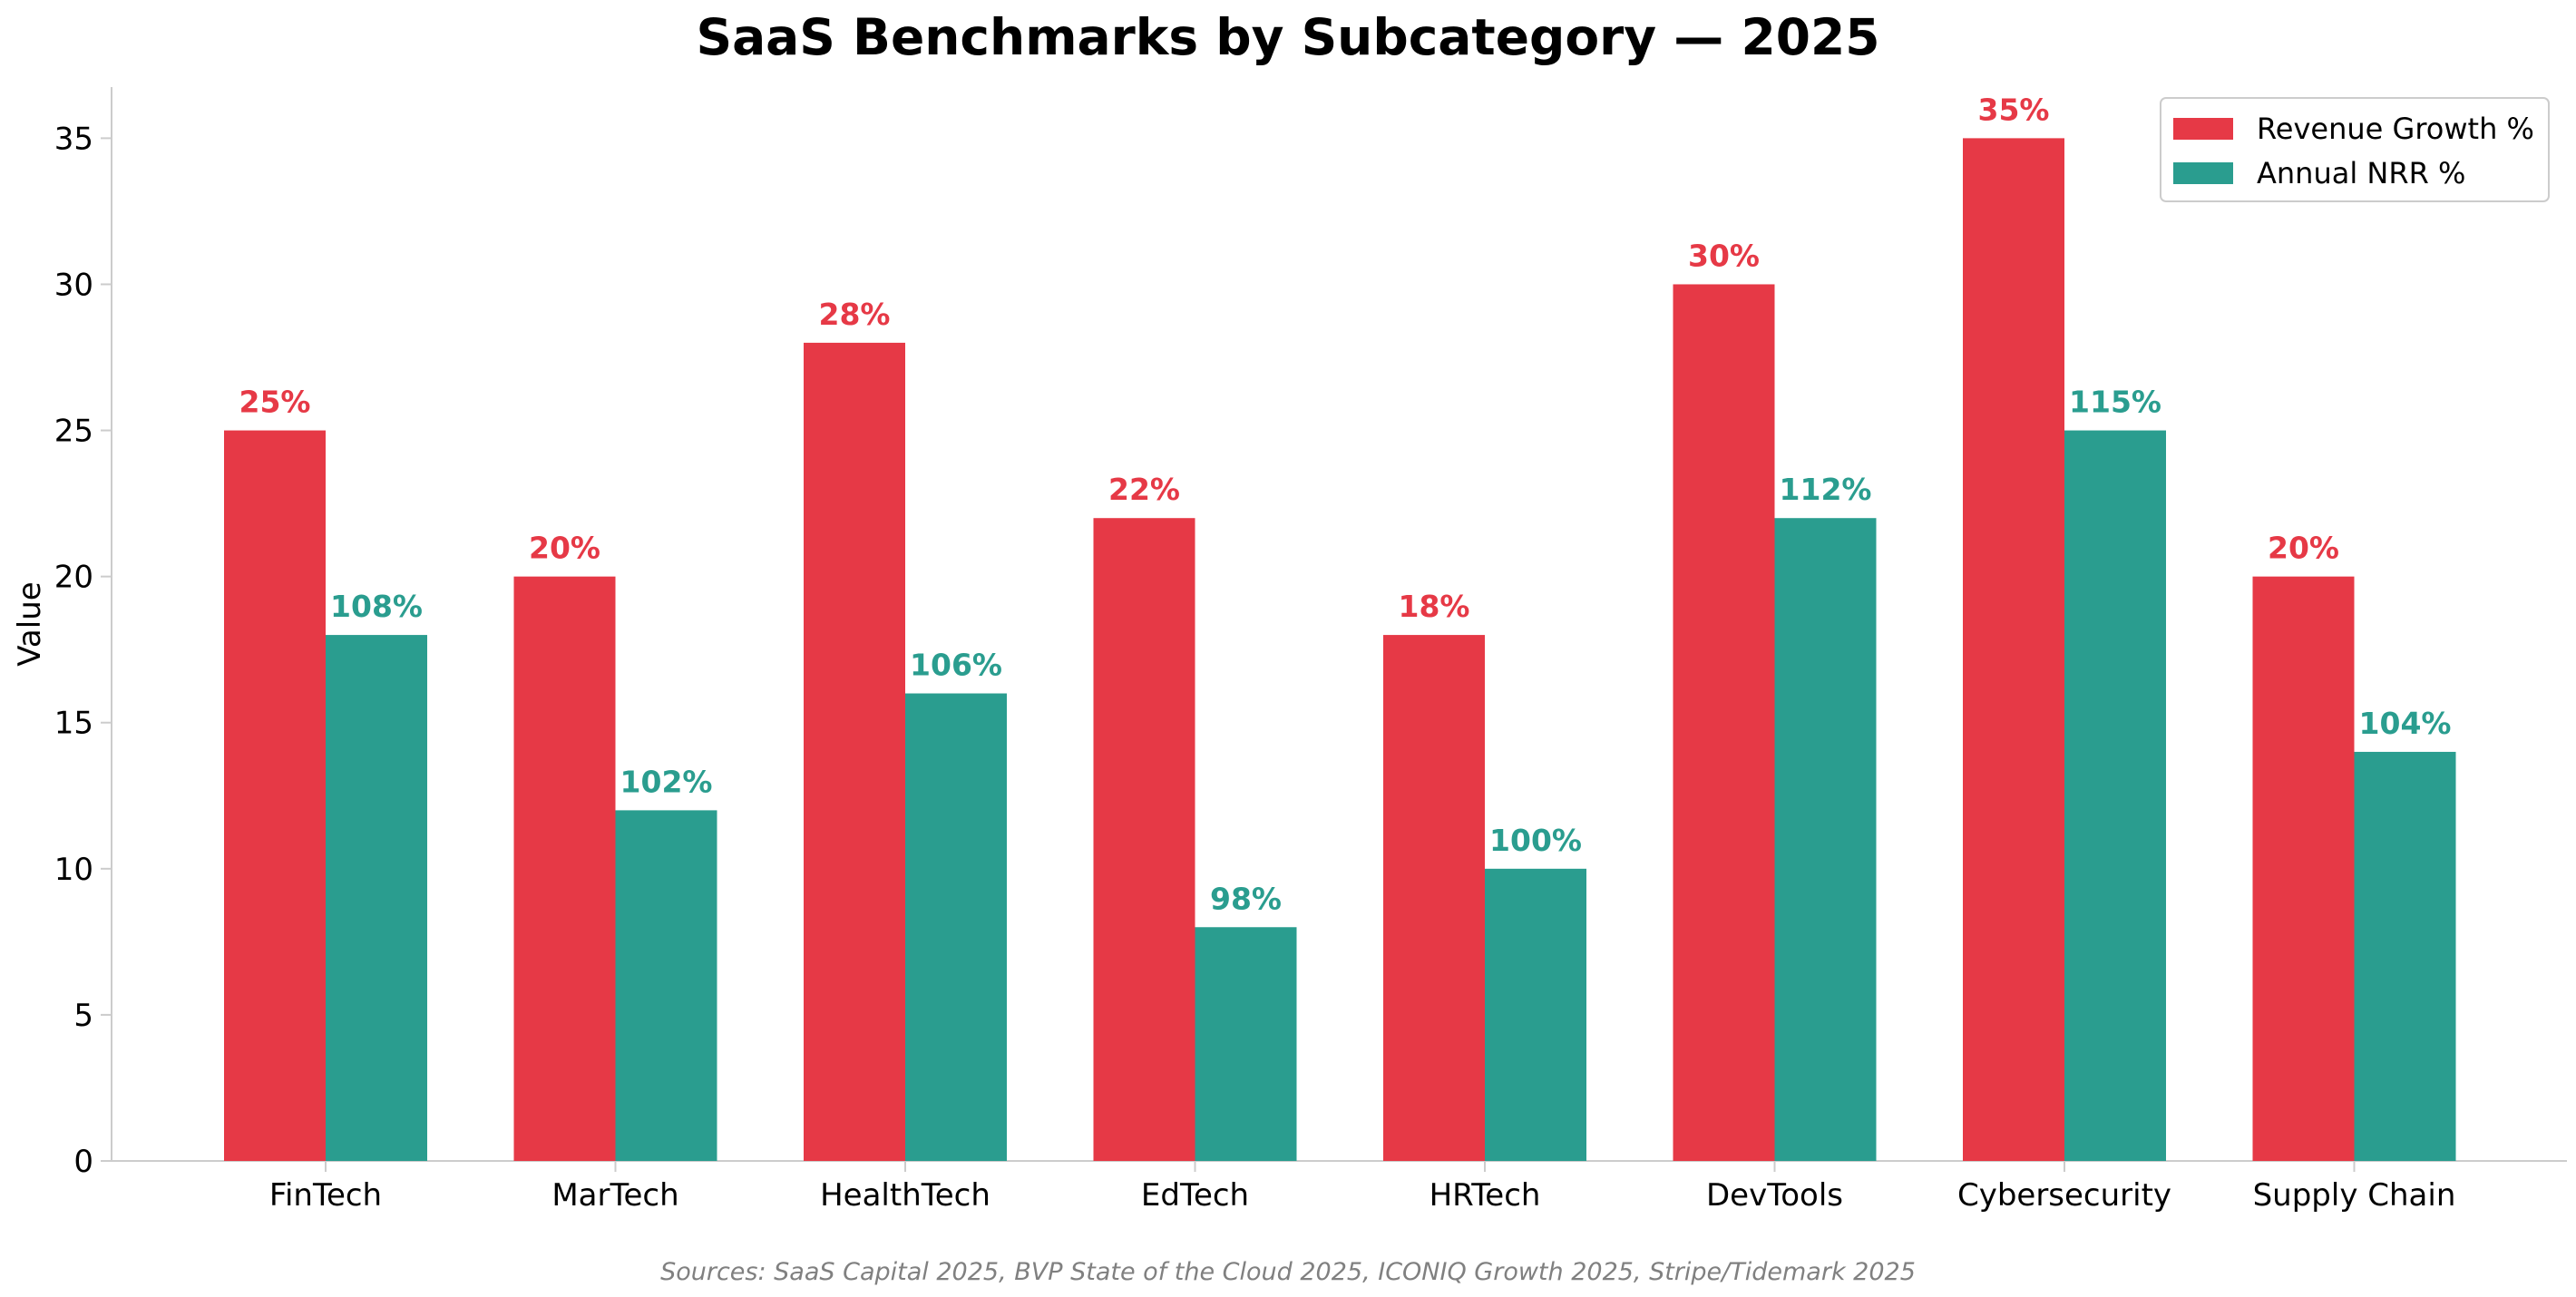 Image resolution: width=2576 pixels, height=1297 pixels. Describe the element at coordinates (1485, 1196) in the screenshot. I see `x-tick-label-hrtech: HRTech` at that location.